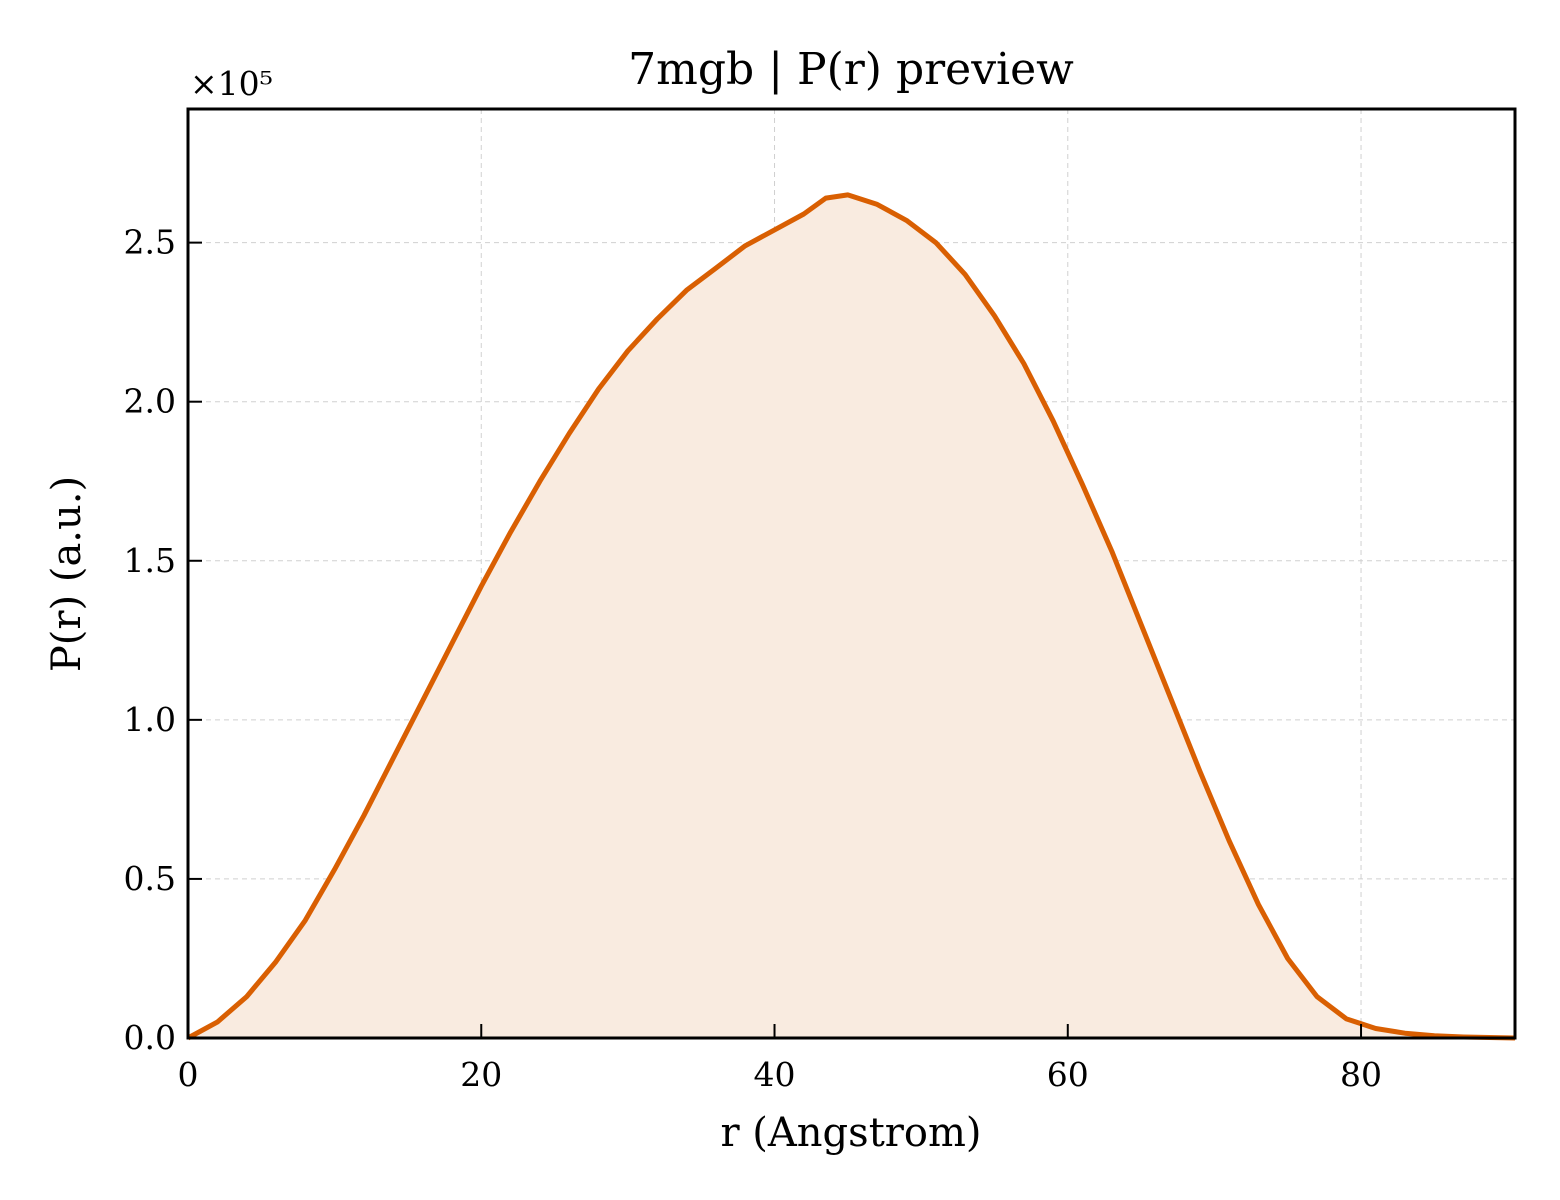  I want to click on y-axis-label: P(r) (a.u.), so click(67, 574).